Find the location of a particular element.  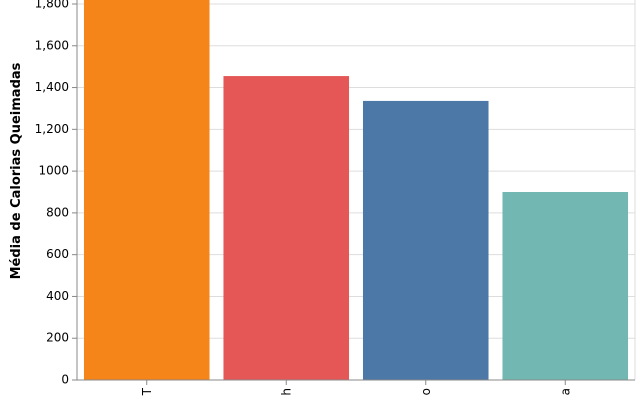

y-tick-label: 0 is located at coordinates (65, 380).